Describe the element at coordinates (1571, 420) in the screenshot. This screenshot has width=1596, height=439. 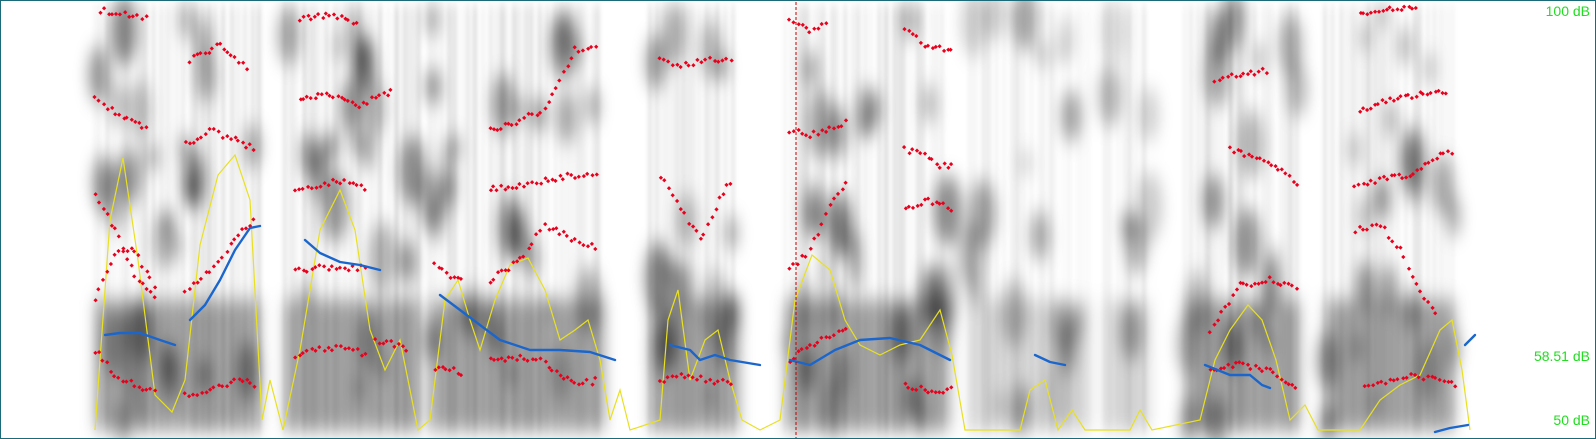
I see `intensity-min-label: 50 dB` at that location.